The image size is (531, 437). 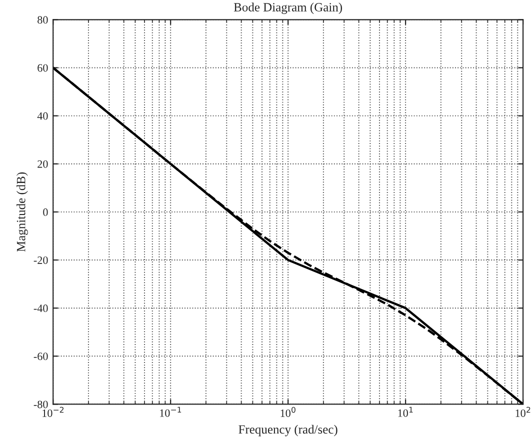 What do you see at coordinates (53, 411) in the screenshot?
I see `x-tick-label: 10$^{−2}$` at bounding box center [53, 411].